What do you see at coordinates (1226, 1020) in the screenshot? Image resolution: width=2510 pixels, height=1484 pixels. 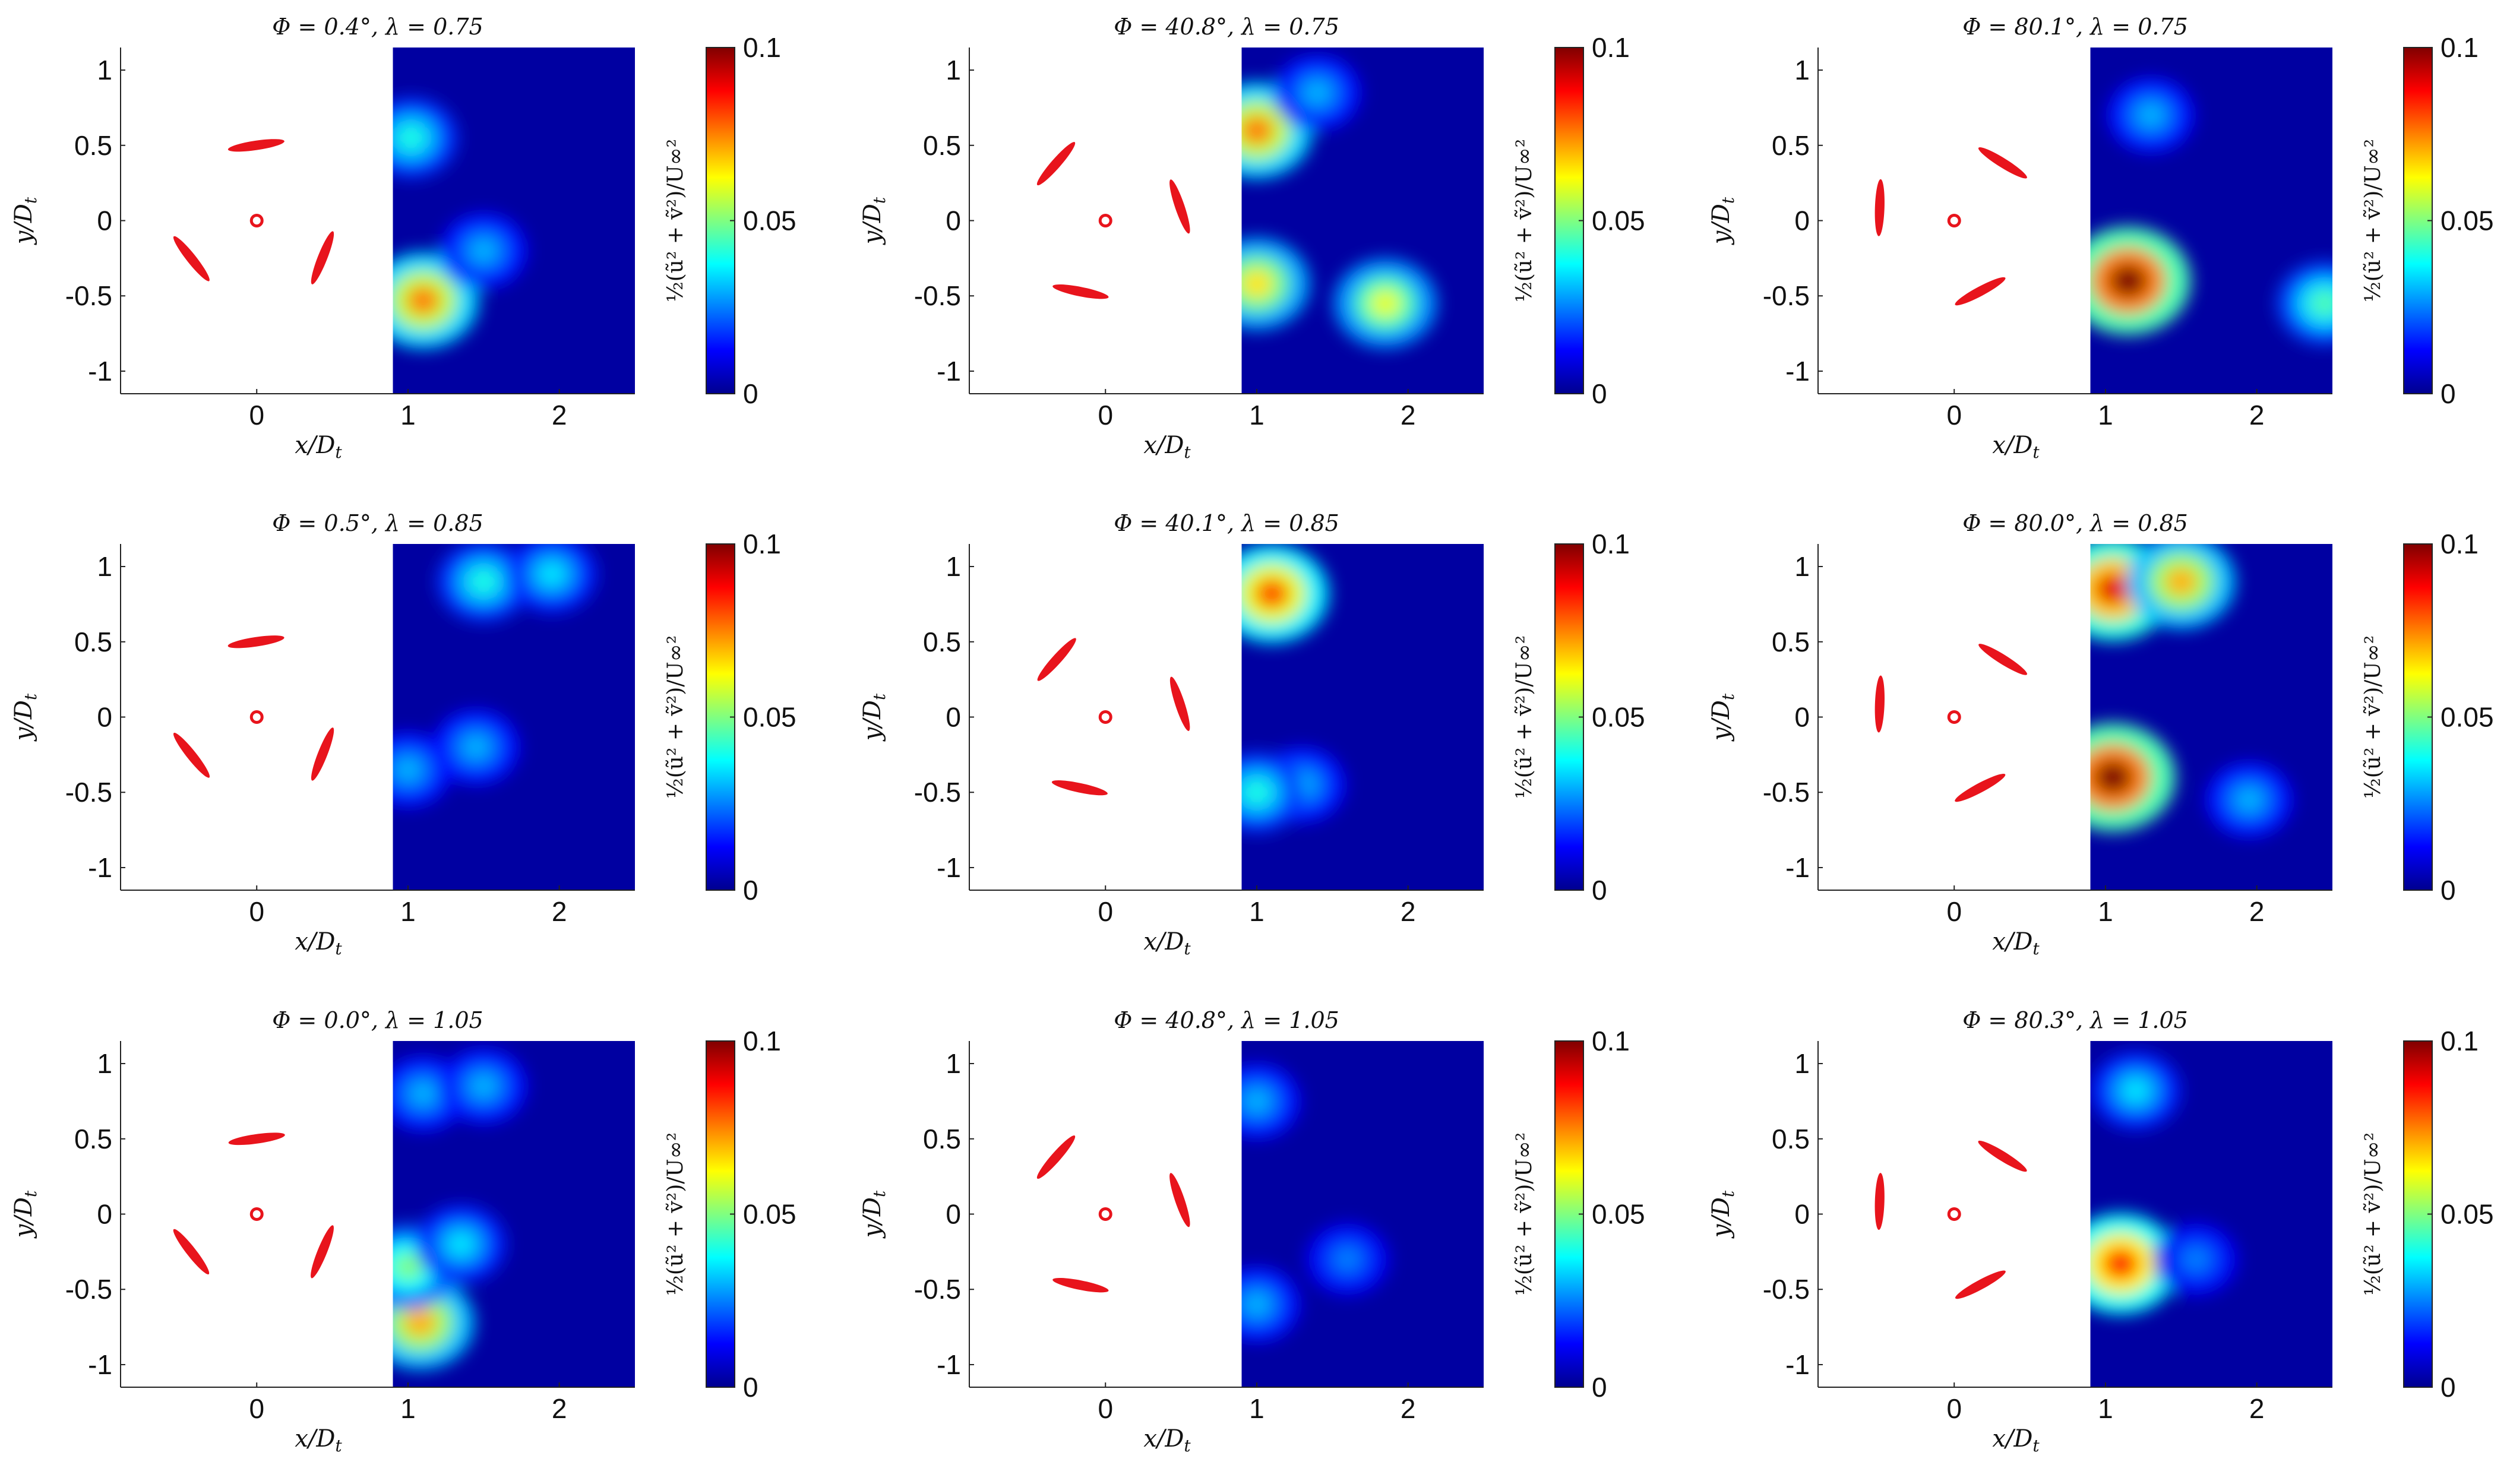 I see `panel-title: Φ = 40.8°, λ = 1.05` at bounding box center [1226, 1020].